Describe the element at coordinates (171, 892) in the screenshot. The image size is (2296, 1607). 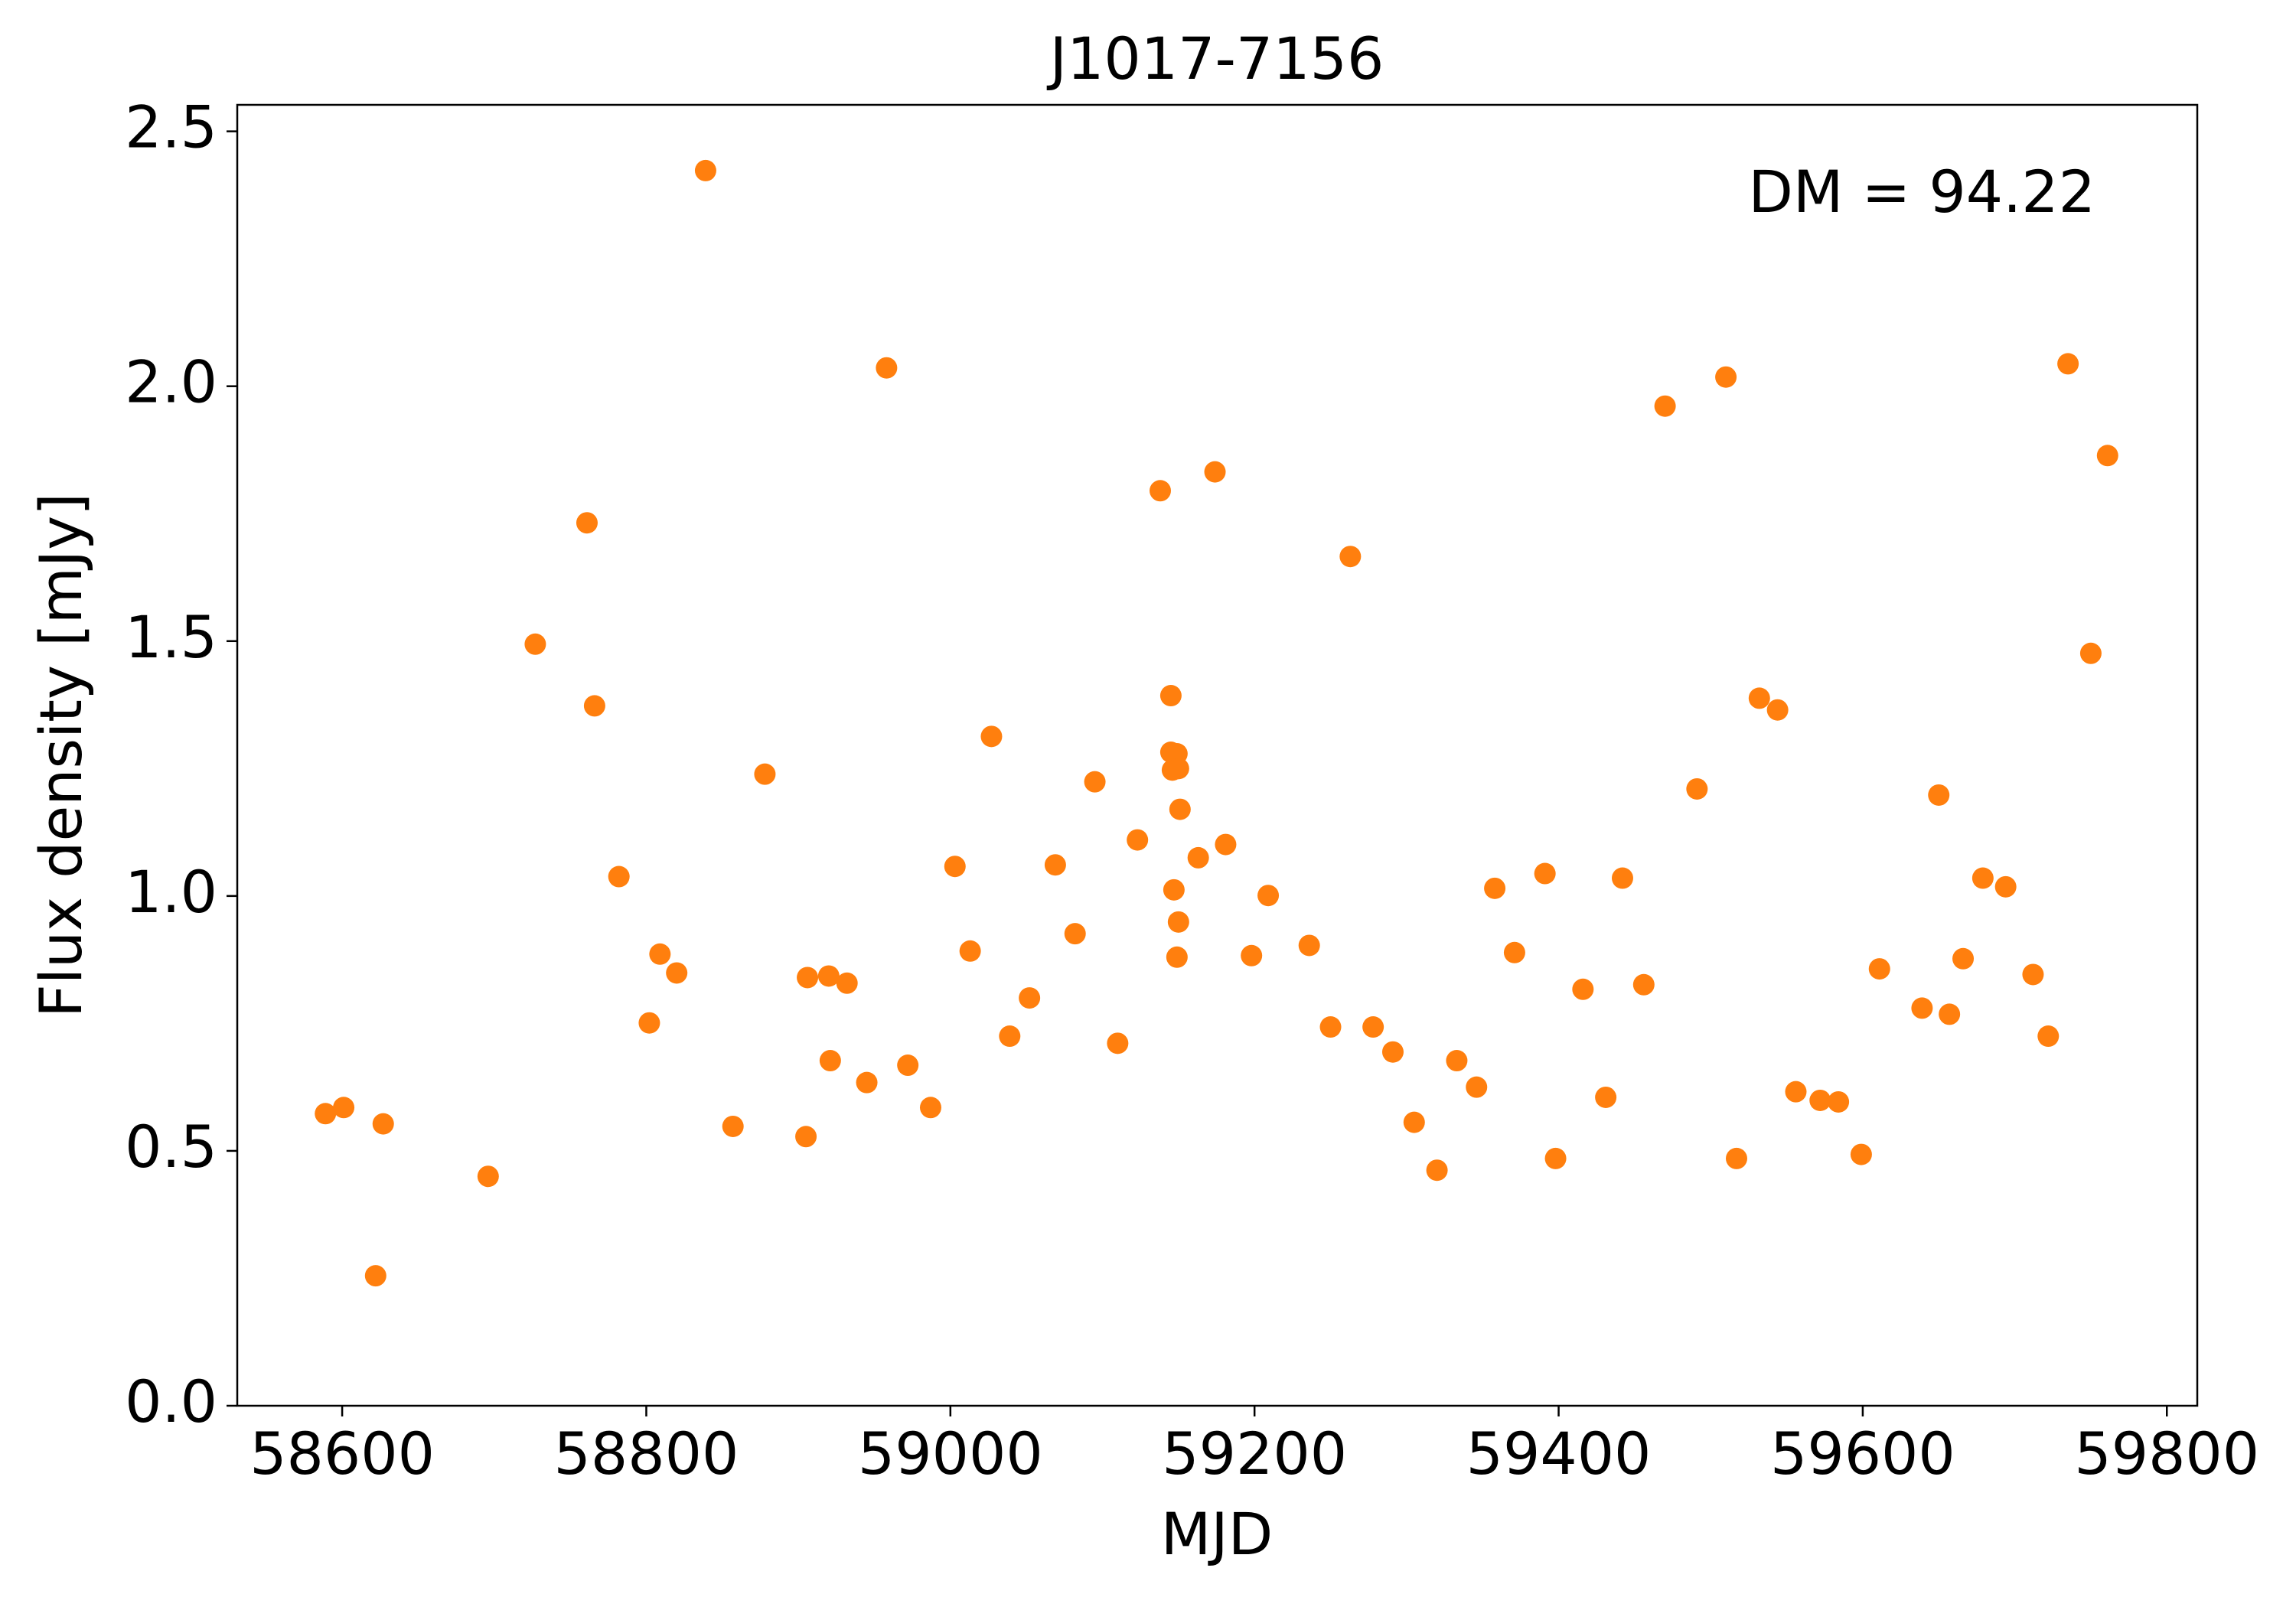
I see `y-tick-label: 1.0` at that location.